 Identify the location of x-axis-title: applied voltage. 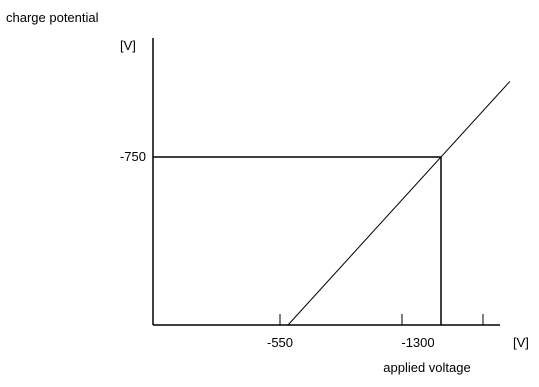
(426, 367).